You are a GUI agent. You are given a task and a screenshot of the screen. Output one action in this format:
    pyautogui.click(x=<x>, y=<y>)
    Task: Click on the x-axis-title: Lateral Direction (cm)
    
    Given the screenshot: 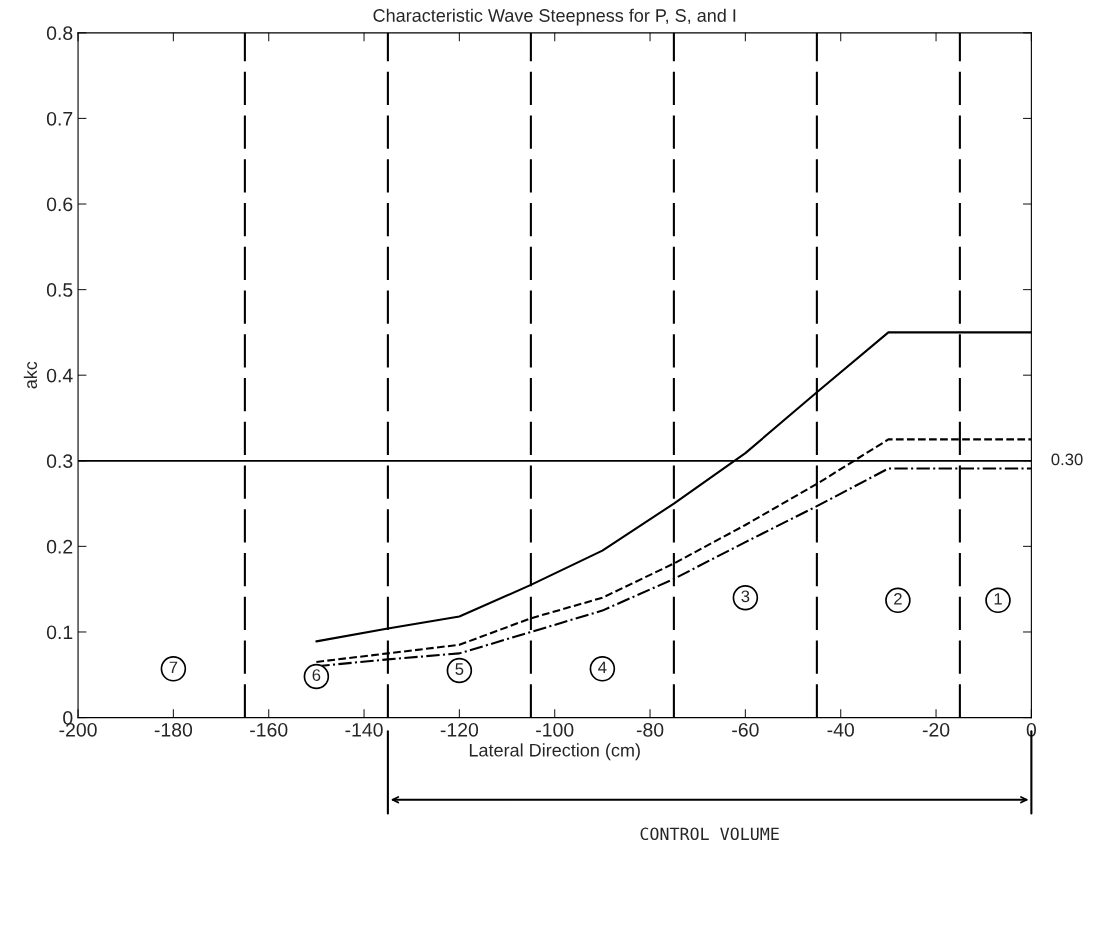 What is the action you would take?
    pyautogui.click(x=554, y=752)
    